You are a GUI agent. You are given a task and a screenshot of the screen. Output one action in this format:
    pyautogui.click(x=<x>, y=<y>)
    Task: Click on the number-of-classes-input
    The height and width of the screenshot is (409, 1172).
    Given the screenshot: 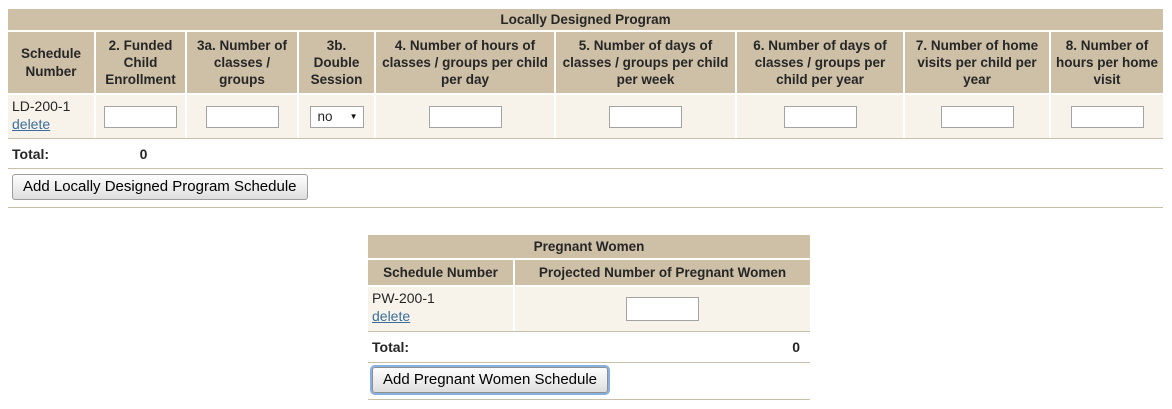 What is the action you would take?
    pyautogui.click(x=242, y=116)
    